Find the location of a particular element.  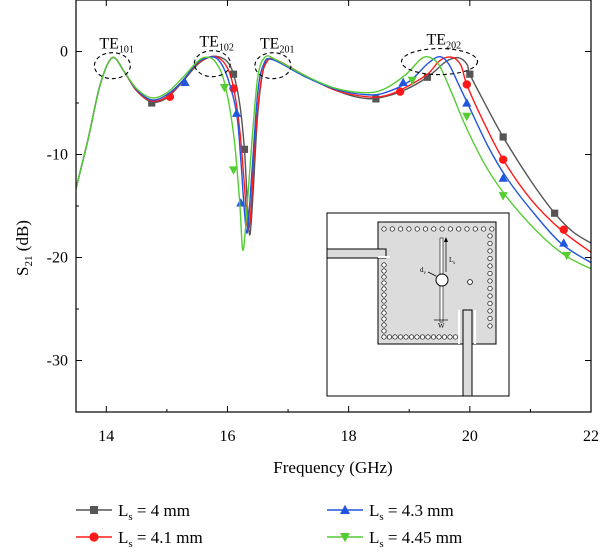

x-tick-label-3: 18 is located at coordinates (349, 436).